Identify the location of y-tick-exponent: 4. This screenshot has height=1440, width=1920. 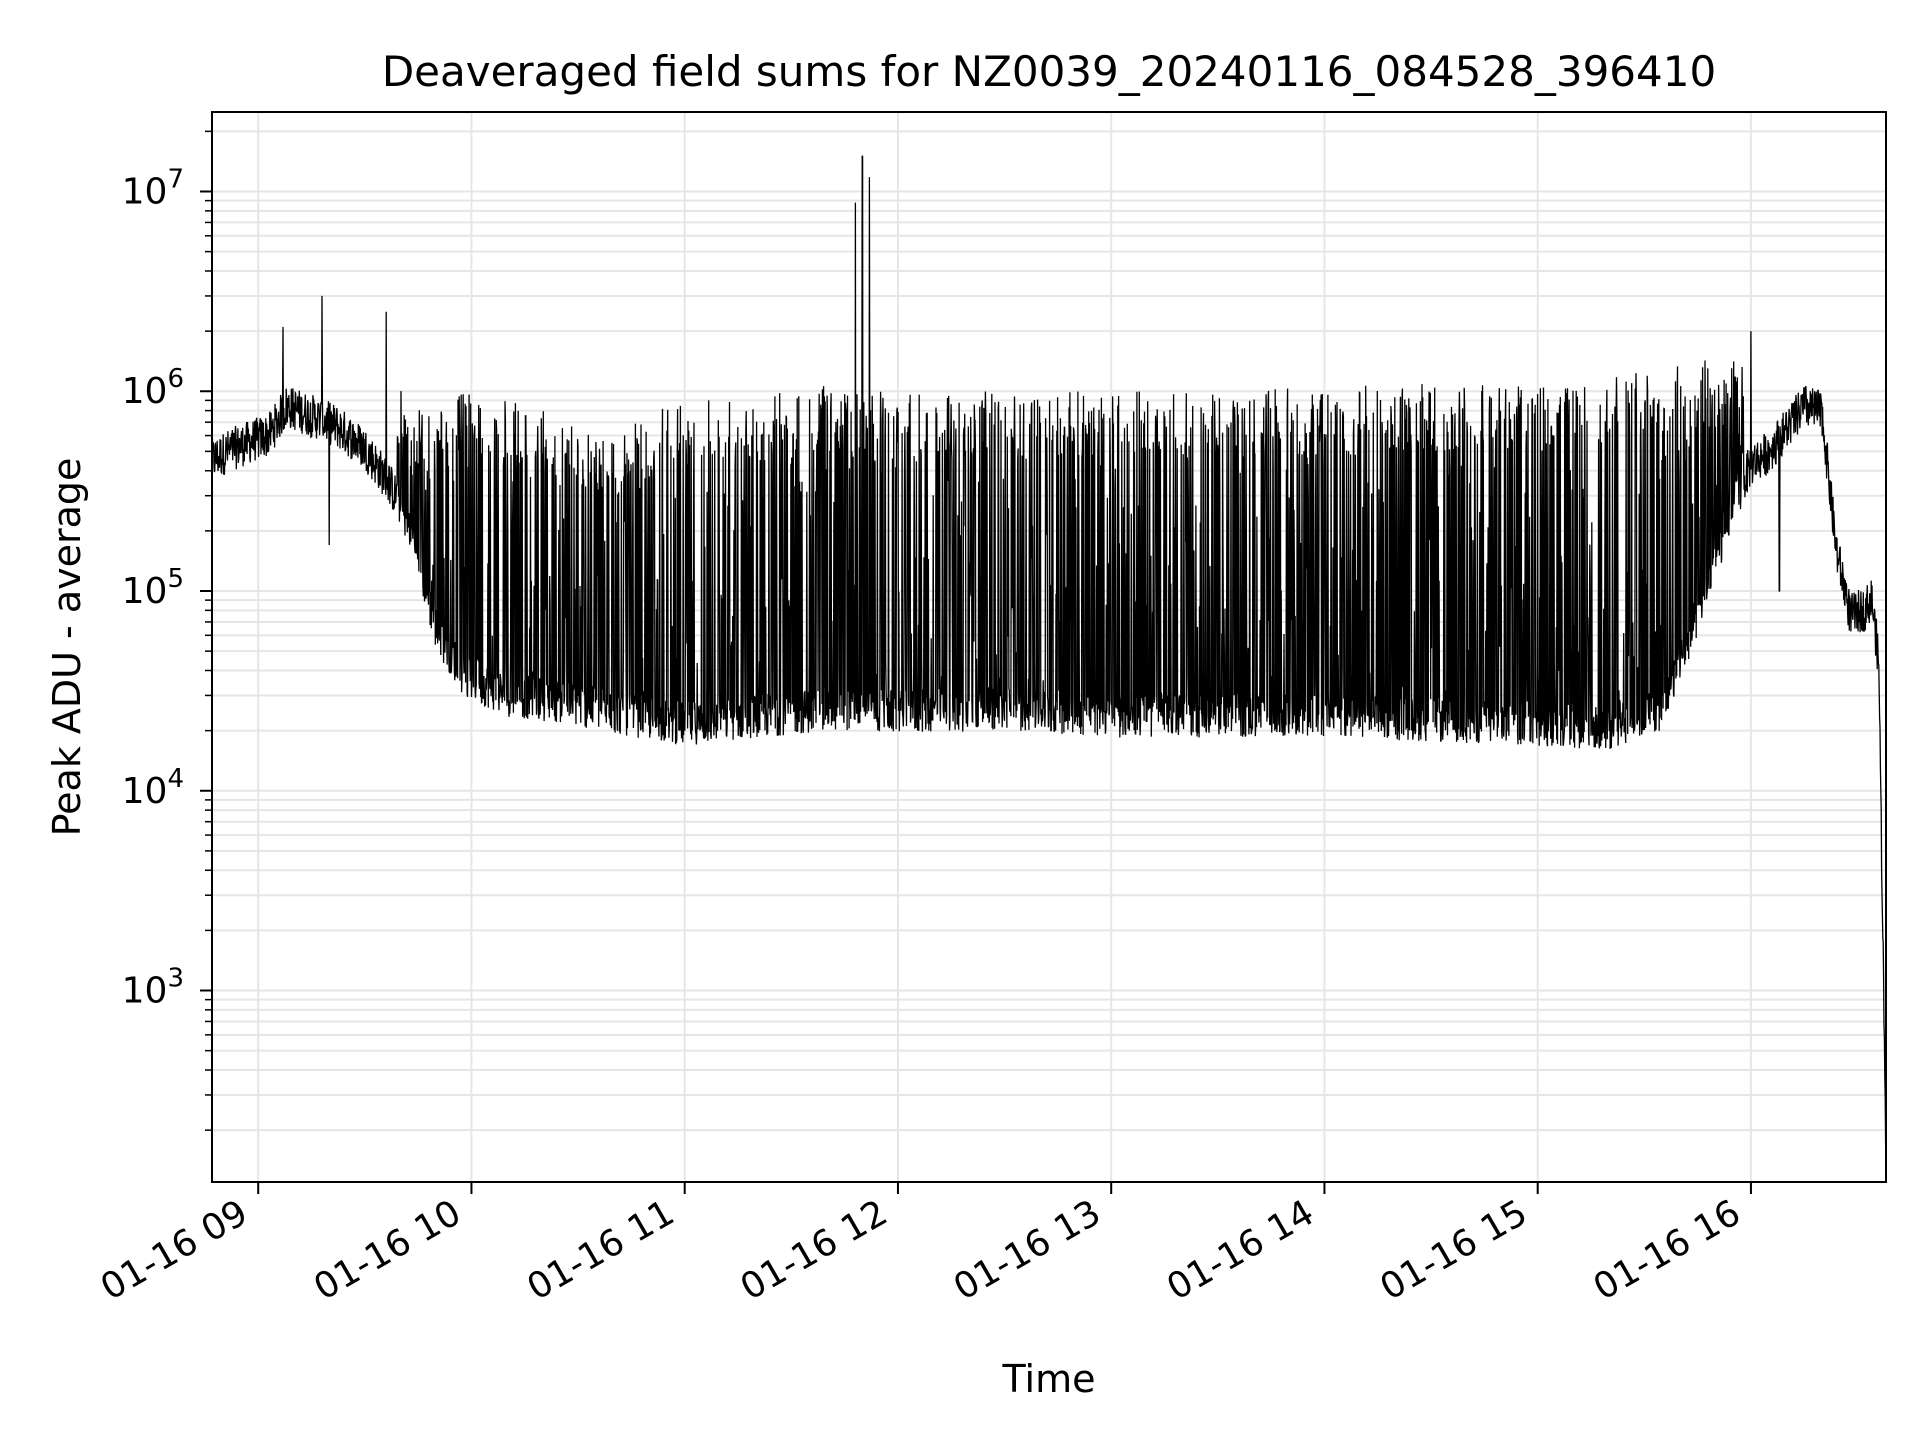
(175, 779).